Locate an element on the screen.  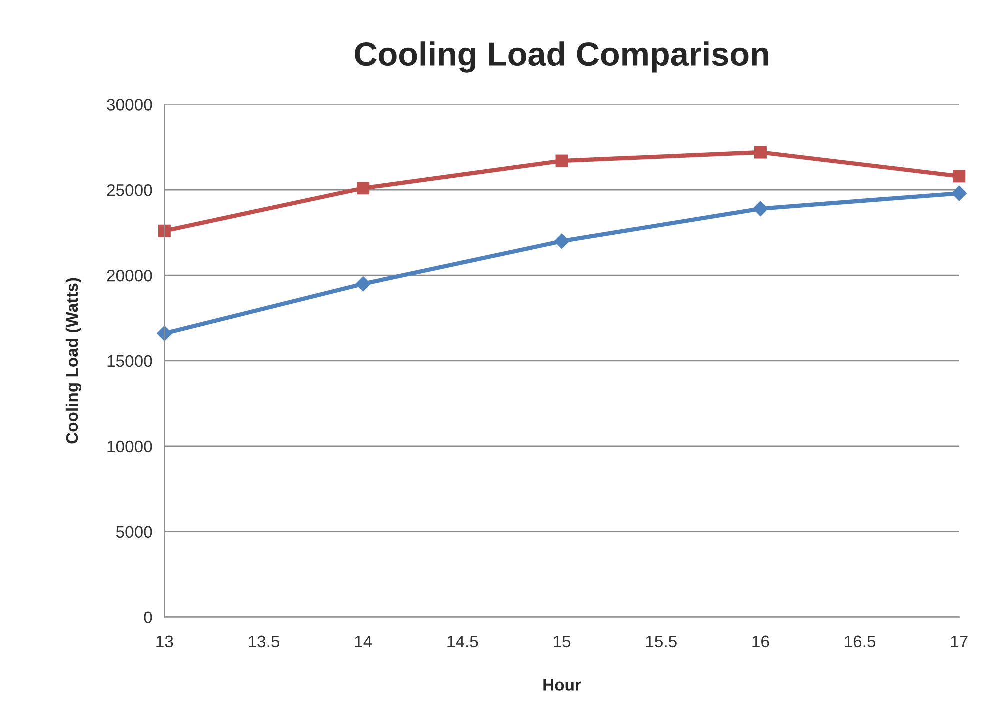
y-tick-label: 20000 is located at coordinates (129, 276).